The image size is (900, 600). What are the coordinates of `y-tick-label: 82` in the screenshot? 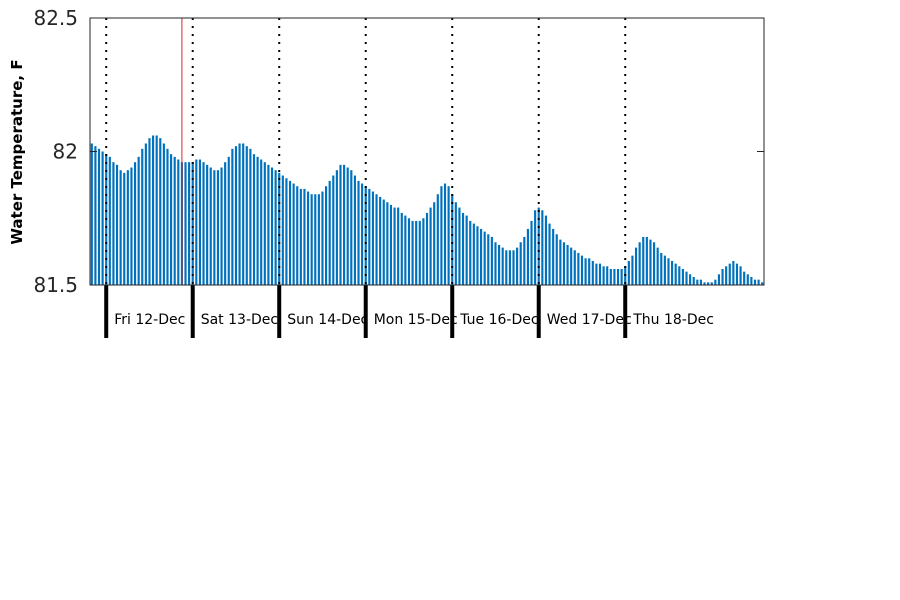 It's located at (65, 152).